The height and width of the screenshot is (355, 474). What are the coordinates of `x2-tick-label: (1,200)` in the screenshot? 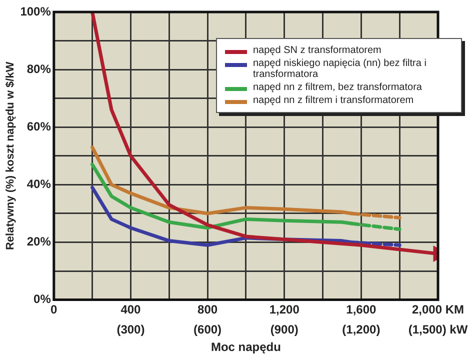 It's located at (361, 329).